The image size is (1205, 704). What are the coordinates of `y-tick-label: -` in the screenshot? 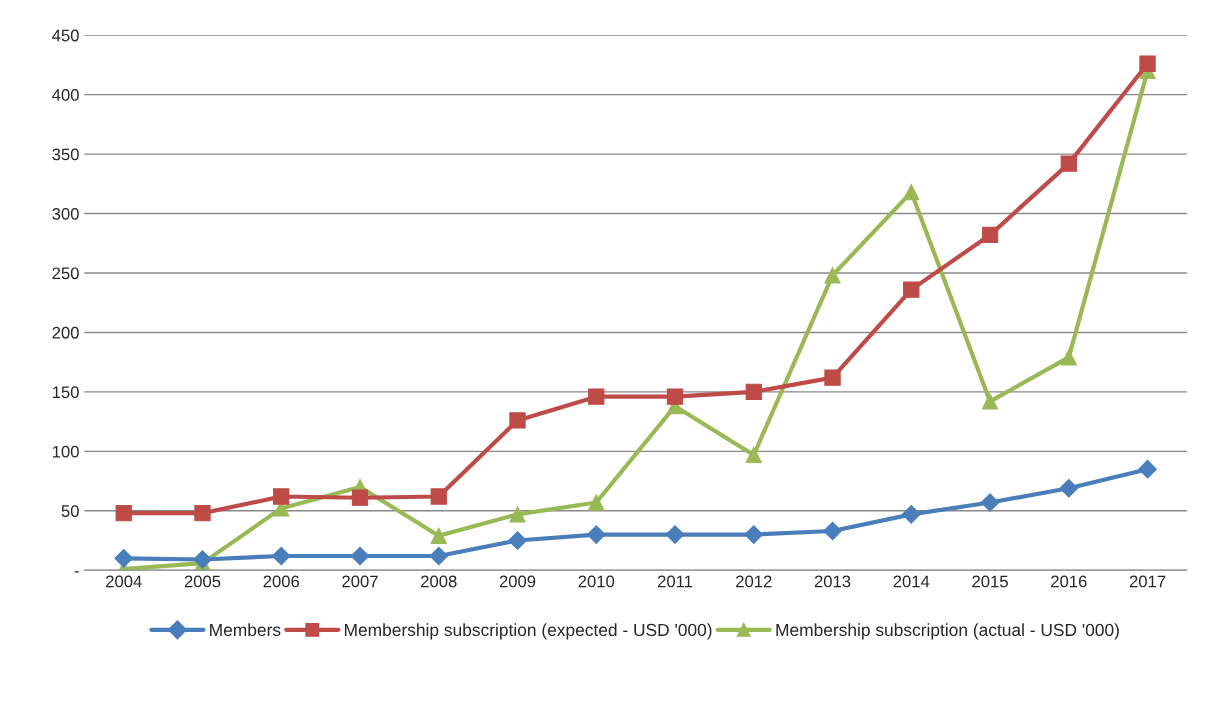 It's located at (76, 572).